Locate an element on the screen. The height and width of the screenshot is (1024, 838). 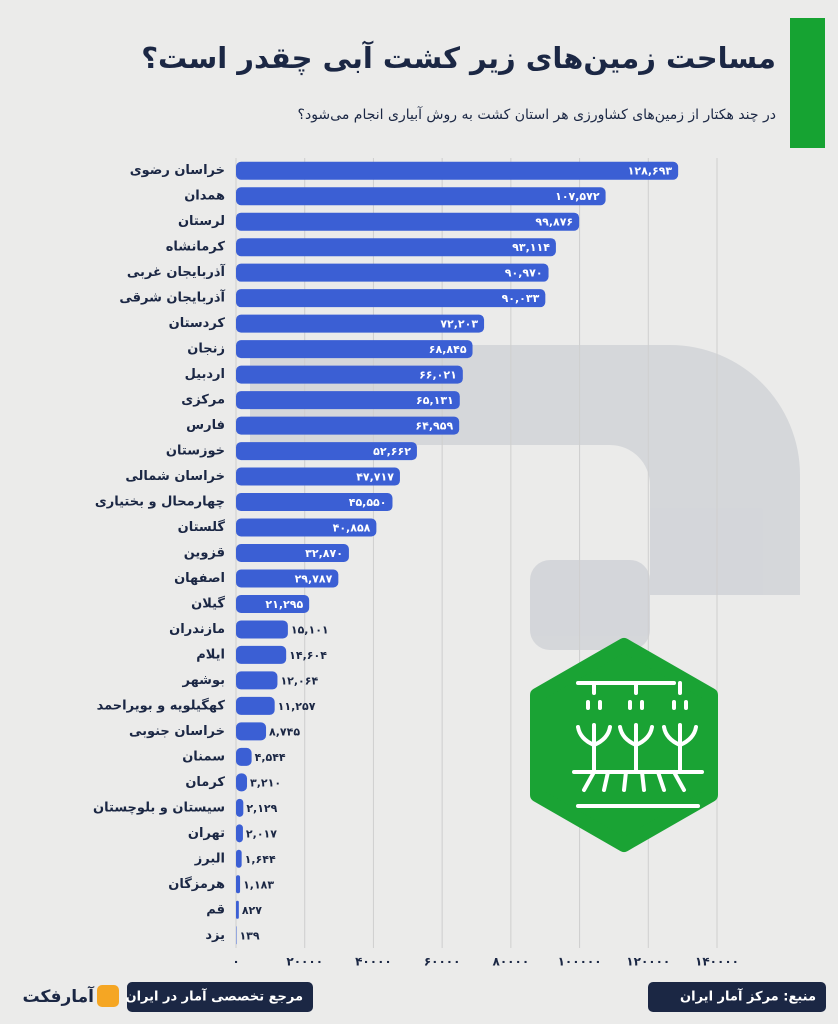
value-label: ۱۲۸,۶۹۳ is located at coordinates (650, 171).